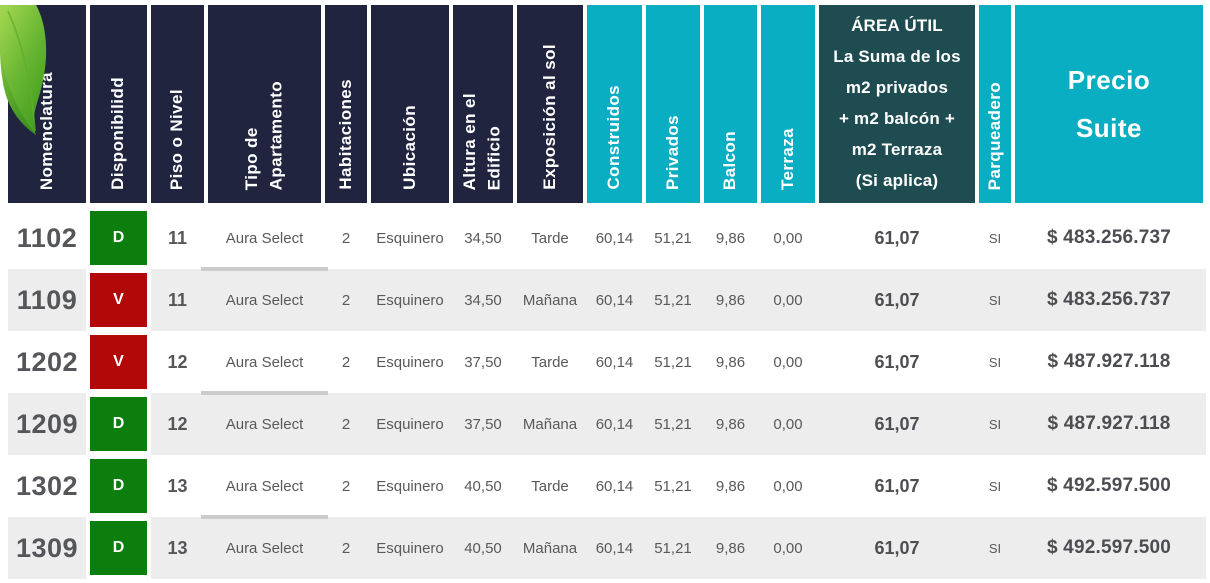  What do you see at coordinates (730, 160) in the screenshot?
I see `header-label: Balcon` at bounding box center [730, 160].